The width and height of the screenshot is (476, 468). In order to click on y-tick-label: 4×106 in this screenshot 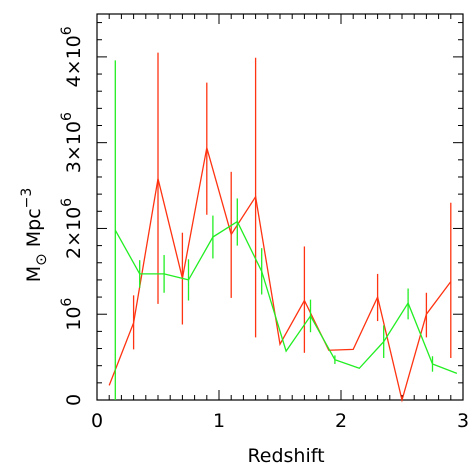, I will do `click(72, 56)`.